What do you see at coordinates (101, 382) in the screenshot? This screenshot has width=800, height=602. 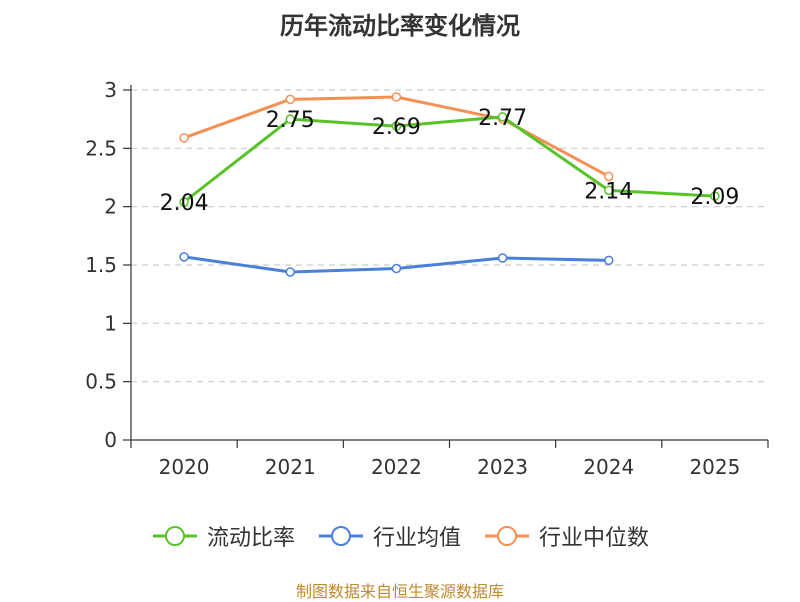 I see `y-tick-label: 0.5` at bounding box center [101, 382].